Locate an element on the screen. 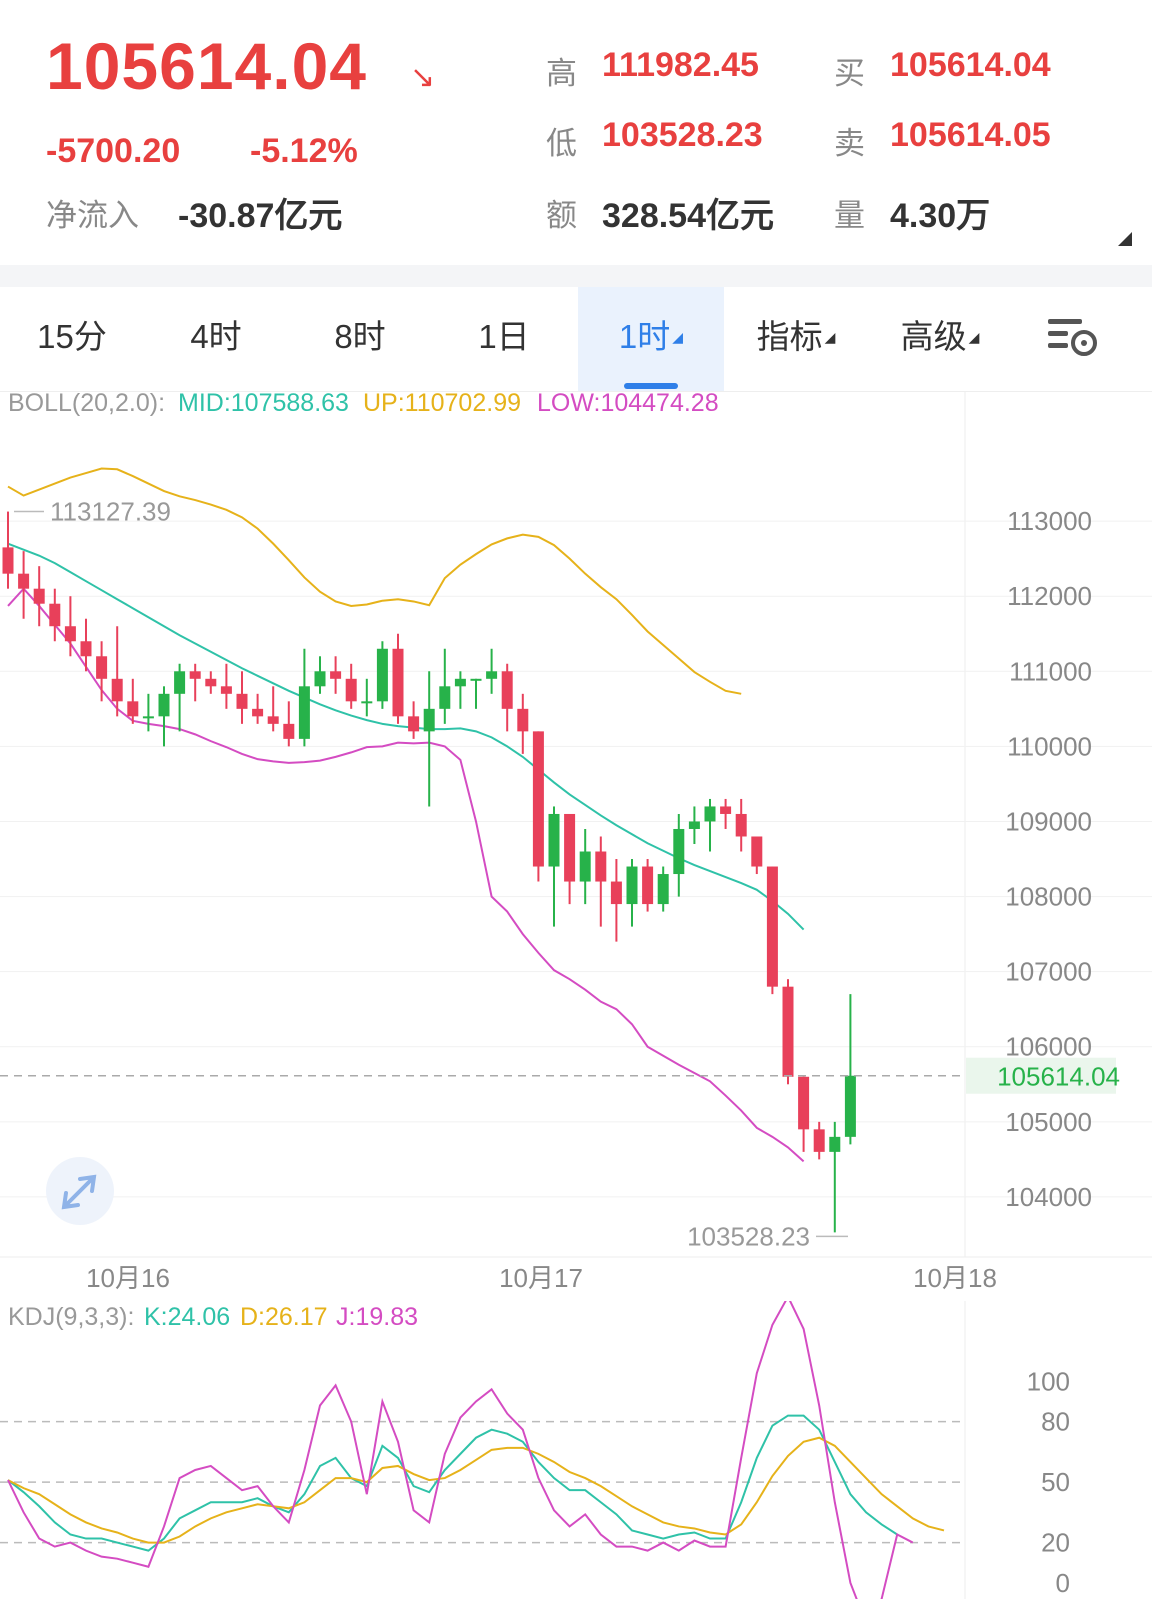  boll-mid-label: MID:107588.63 is located at coordinates (263, 404).